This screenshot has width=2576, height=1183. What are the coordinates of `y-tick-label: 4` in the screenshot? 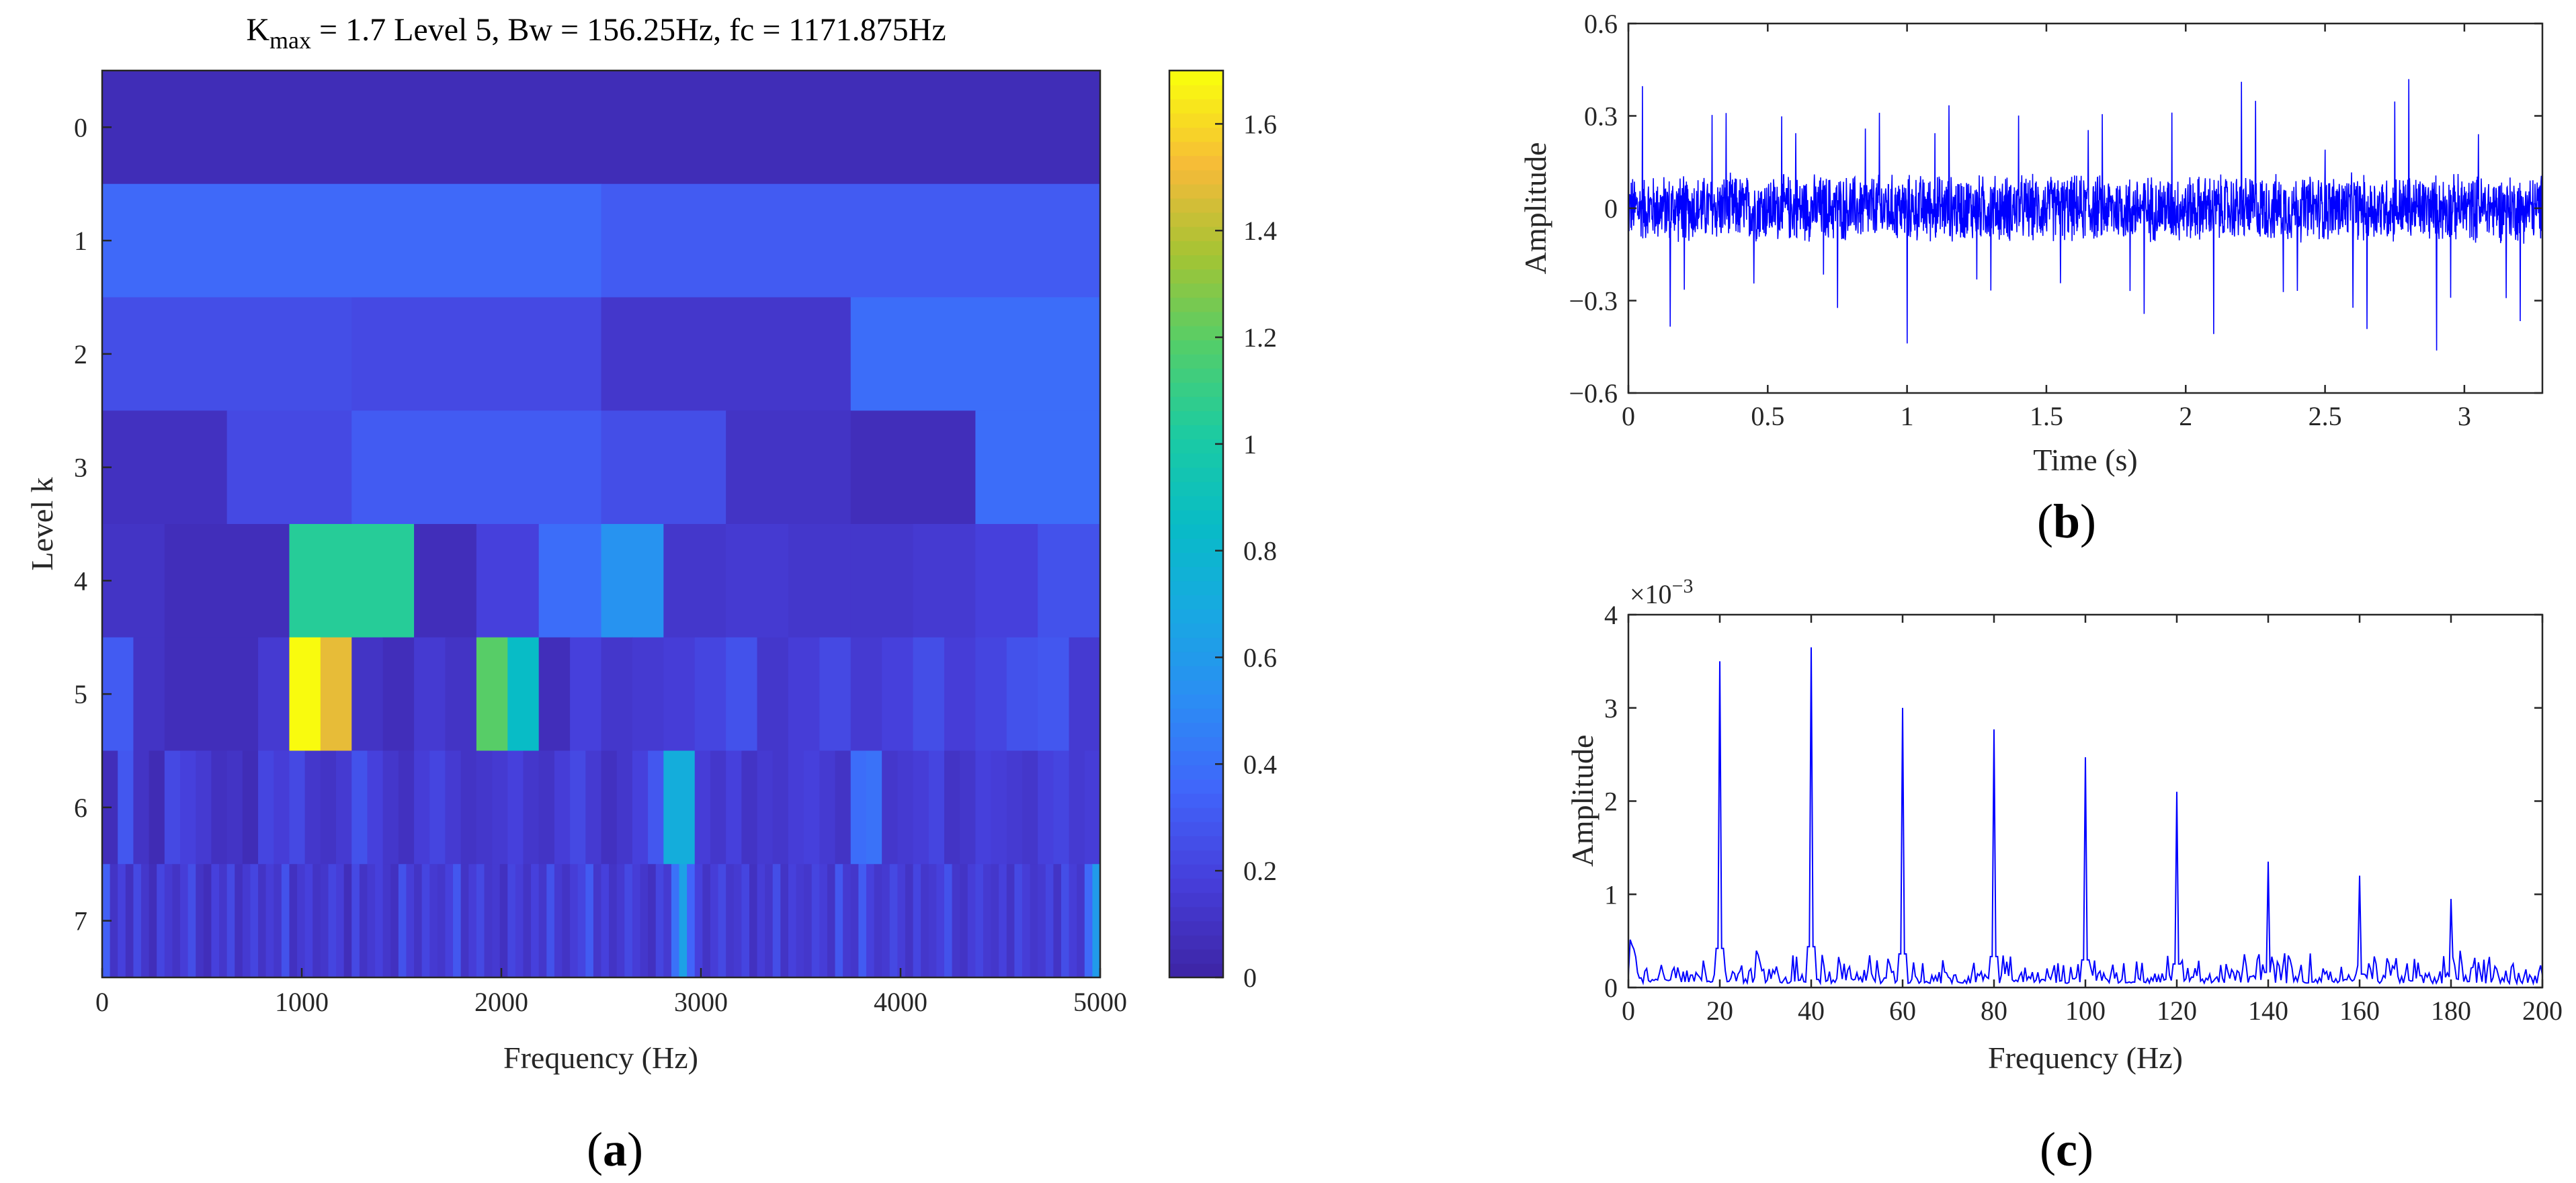 It's located at (1611, 615).